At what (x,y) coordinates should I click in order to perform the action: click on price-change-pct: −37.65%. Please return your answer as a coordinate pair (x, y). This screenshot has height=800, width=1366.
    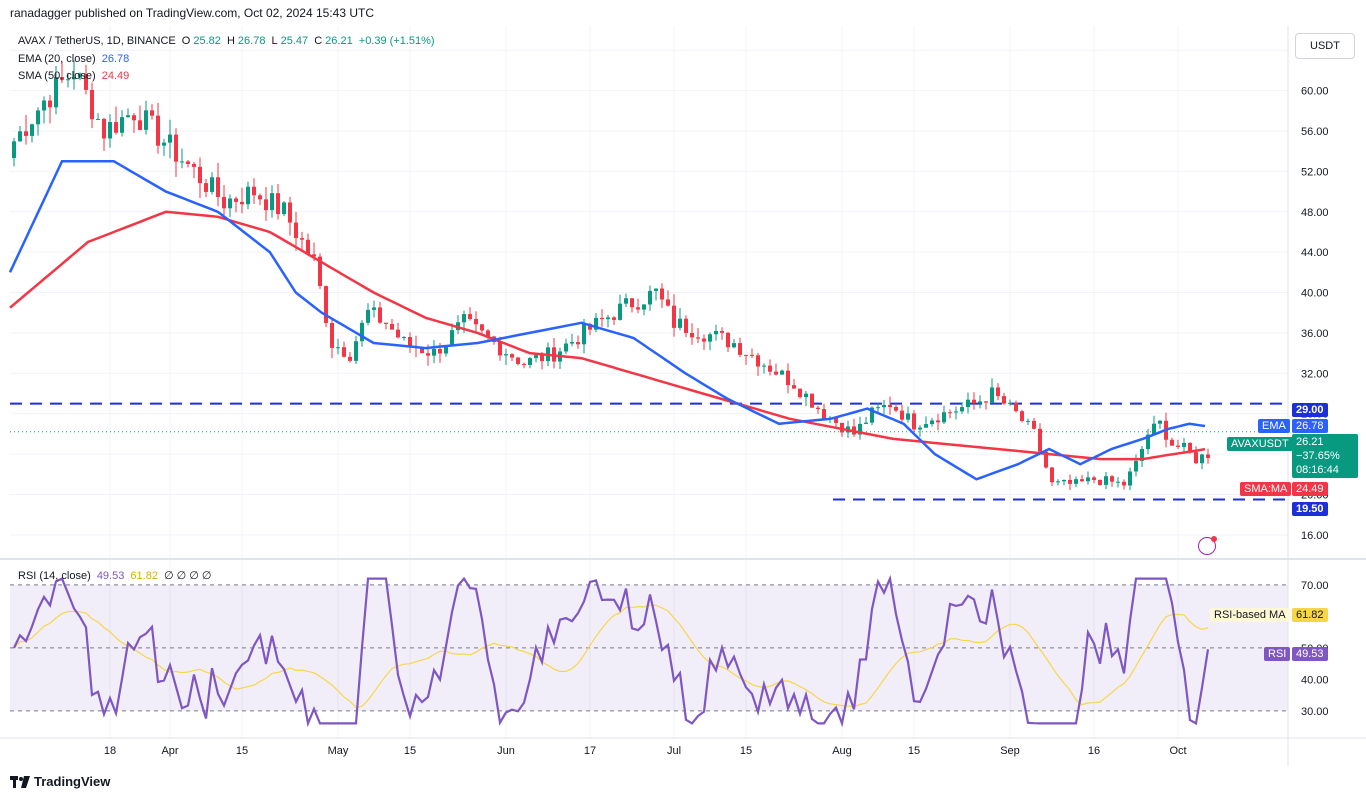
    Looking at the image, I should click on (1318, 456).